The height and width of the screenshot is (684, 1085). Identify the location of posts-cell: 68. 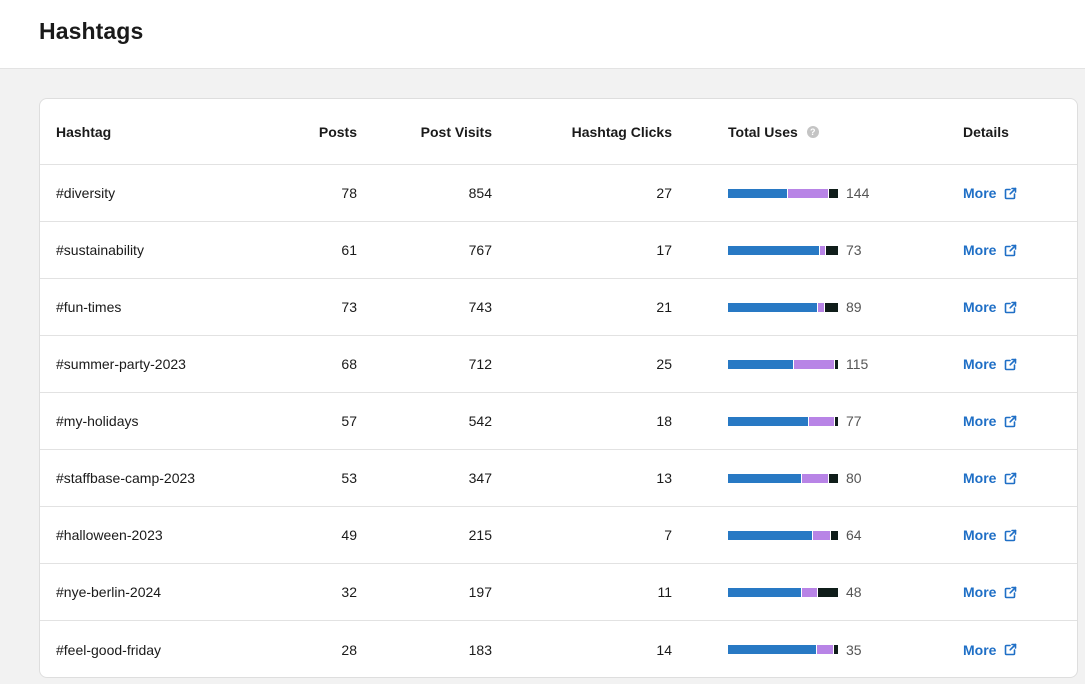
(349, 364).